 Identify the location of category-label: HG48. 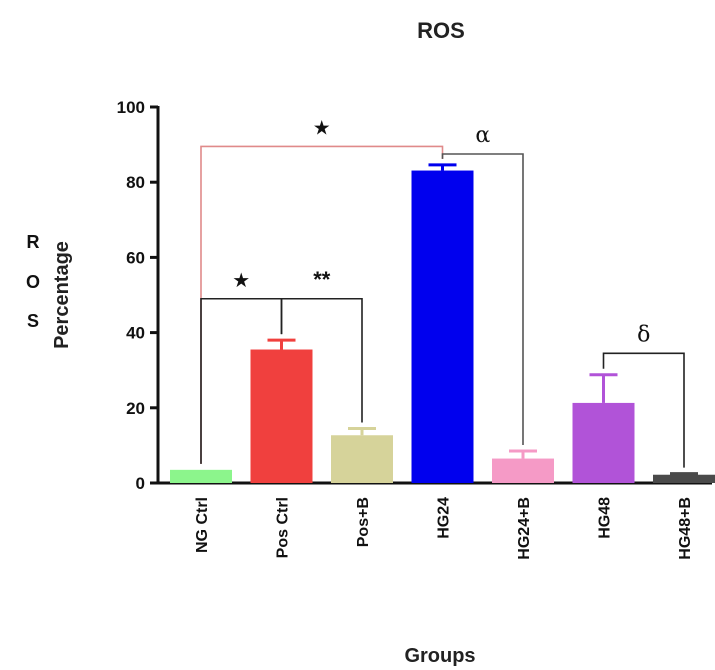
(605, 518).